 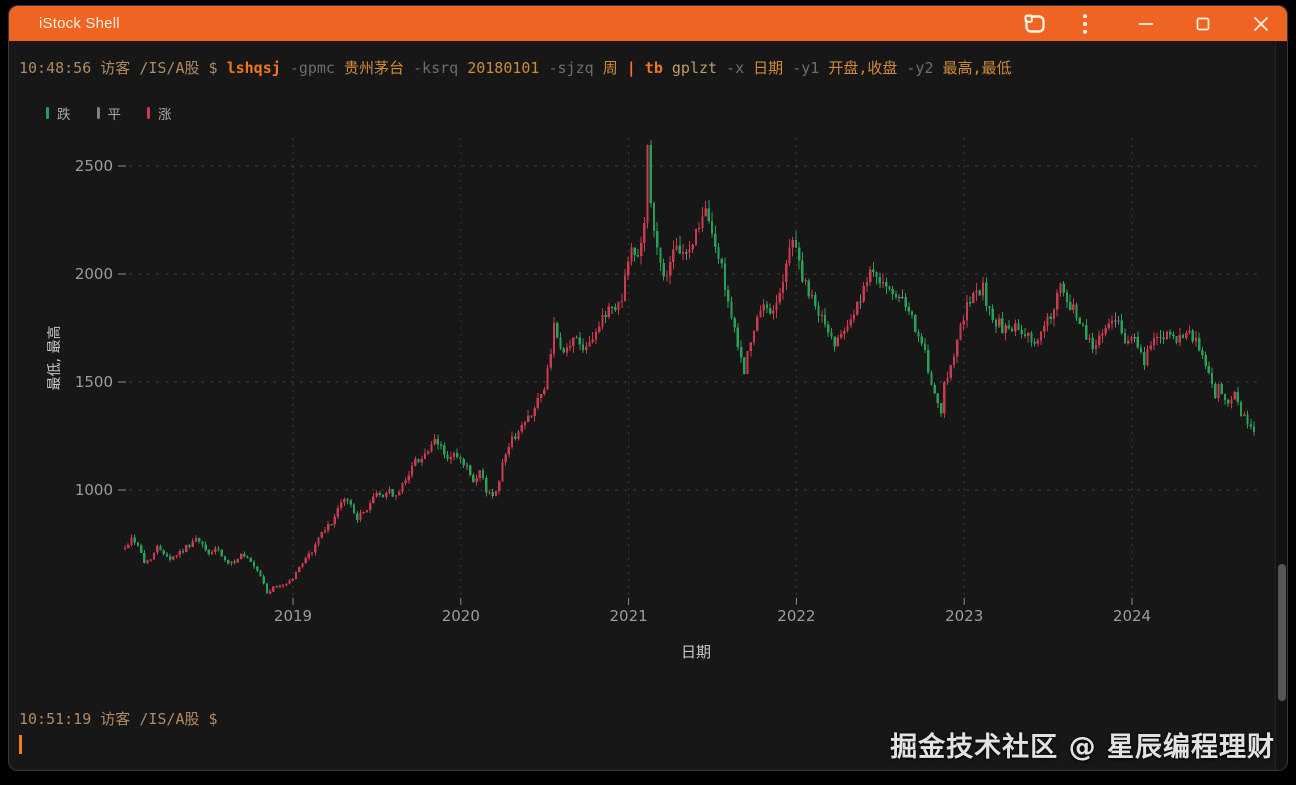 I want to click on svg-text: 2000, so click(x=94, y=274).